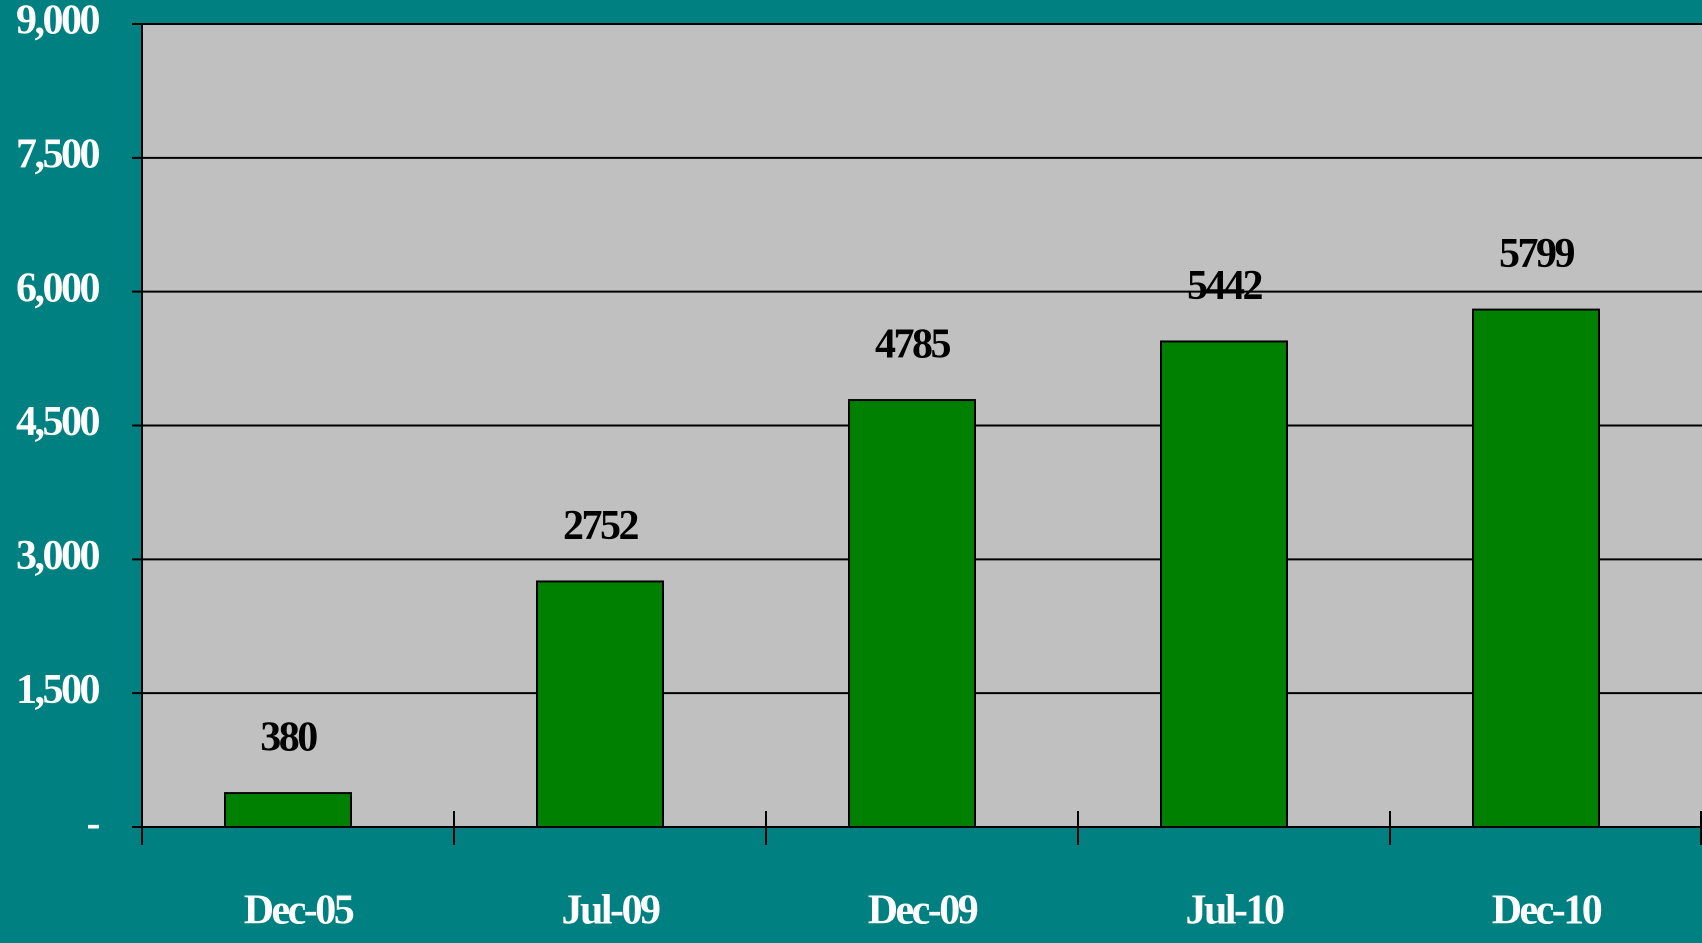 This screenshot has width=1702, height=943. Describe the element at coordinates (58, 556) in the screenshot. I see `y-tick-label: 3,000` at that location.